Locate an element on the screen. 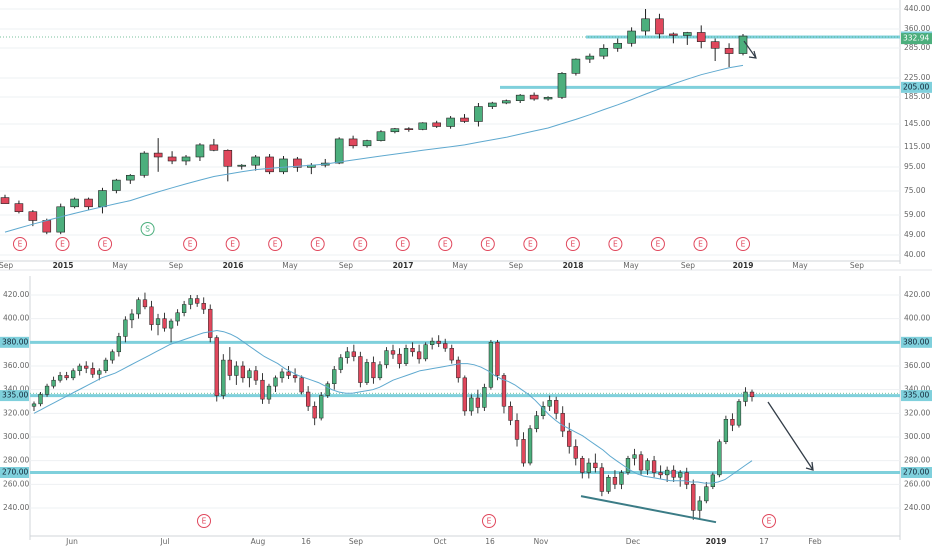 The image size is (932, 555). level-price-label-right: 270.00 is located at coordinates (916, 472).